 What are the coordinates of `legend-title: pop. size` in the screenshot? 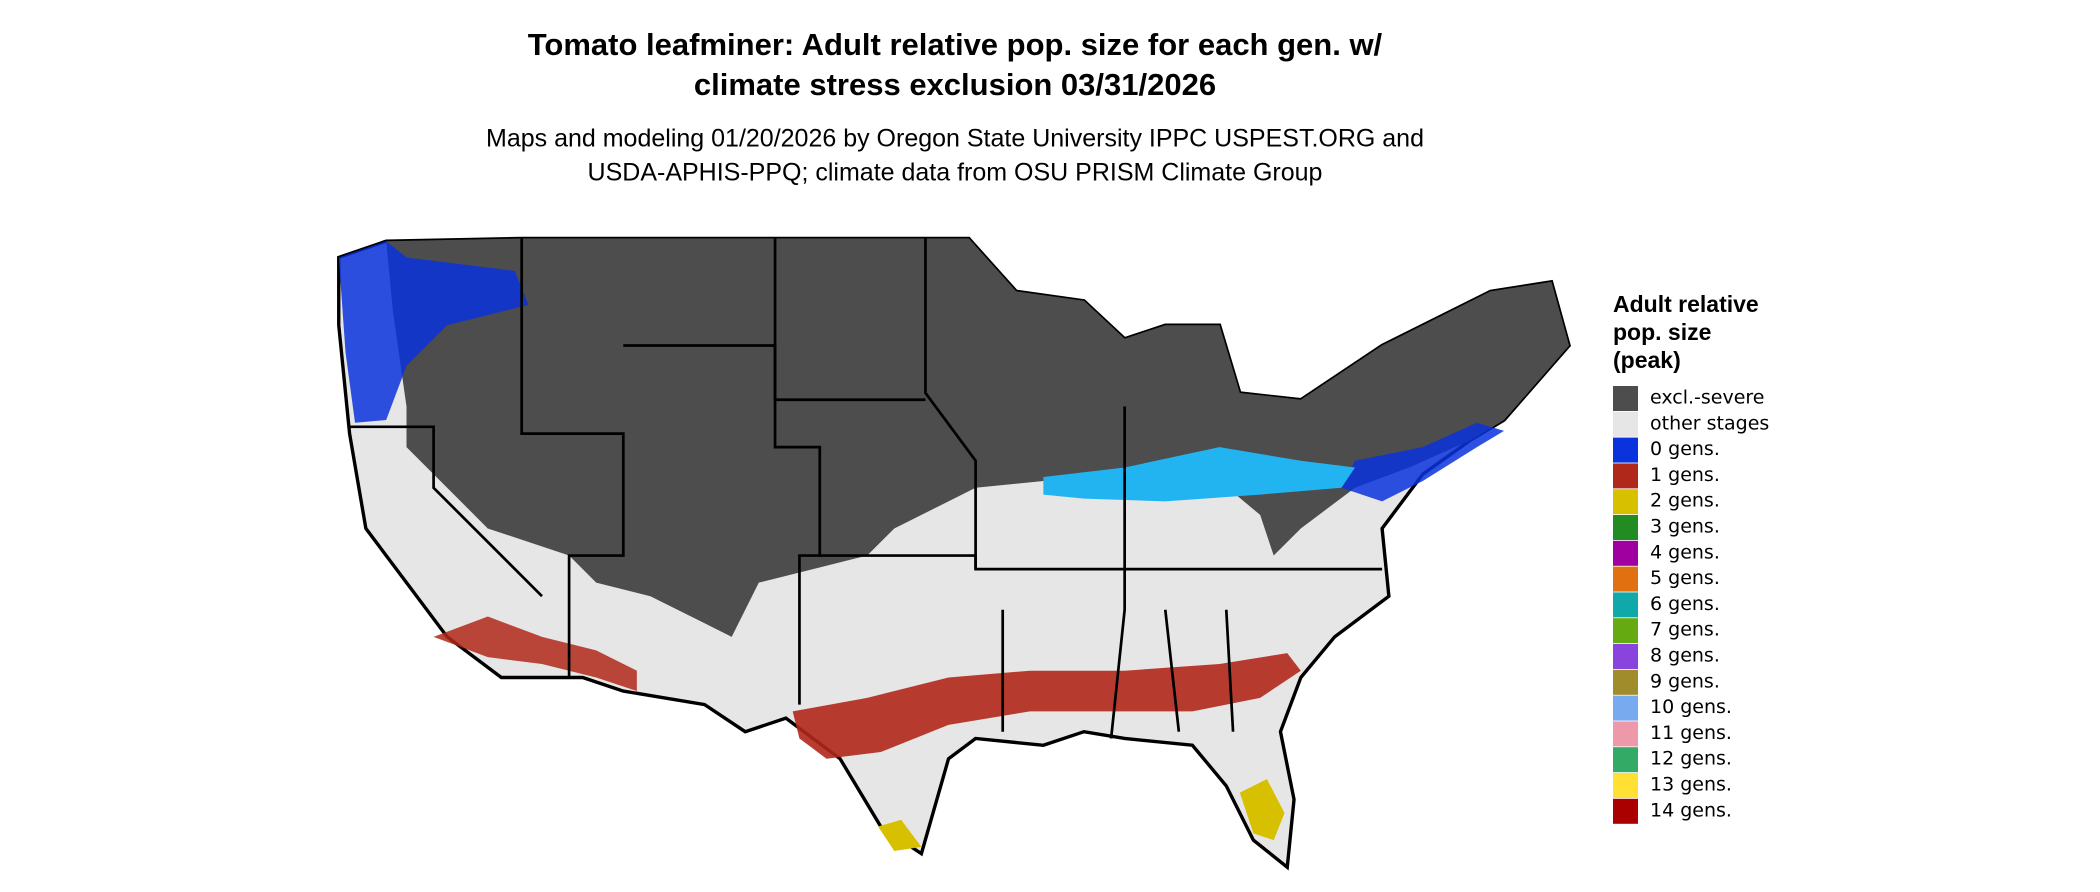 It's located at (1662, 332).